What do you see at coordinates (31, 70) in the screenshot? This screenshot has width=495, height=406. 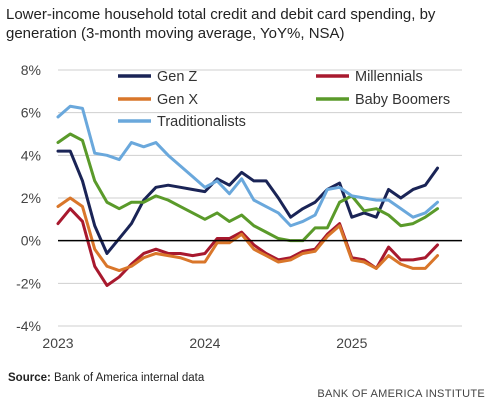 I see `y-tick-label: 8%` at bounding box center [31, 70].